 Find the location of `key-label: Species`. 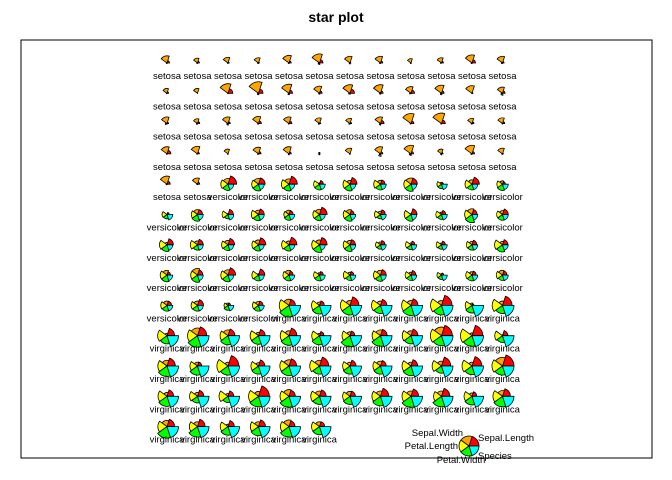

key-label: Species is located at coordinates (495, 456).